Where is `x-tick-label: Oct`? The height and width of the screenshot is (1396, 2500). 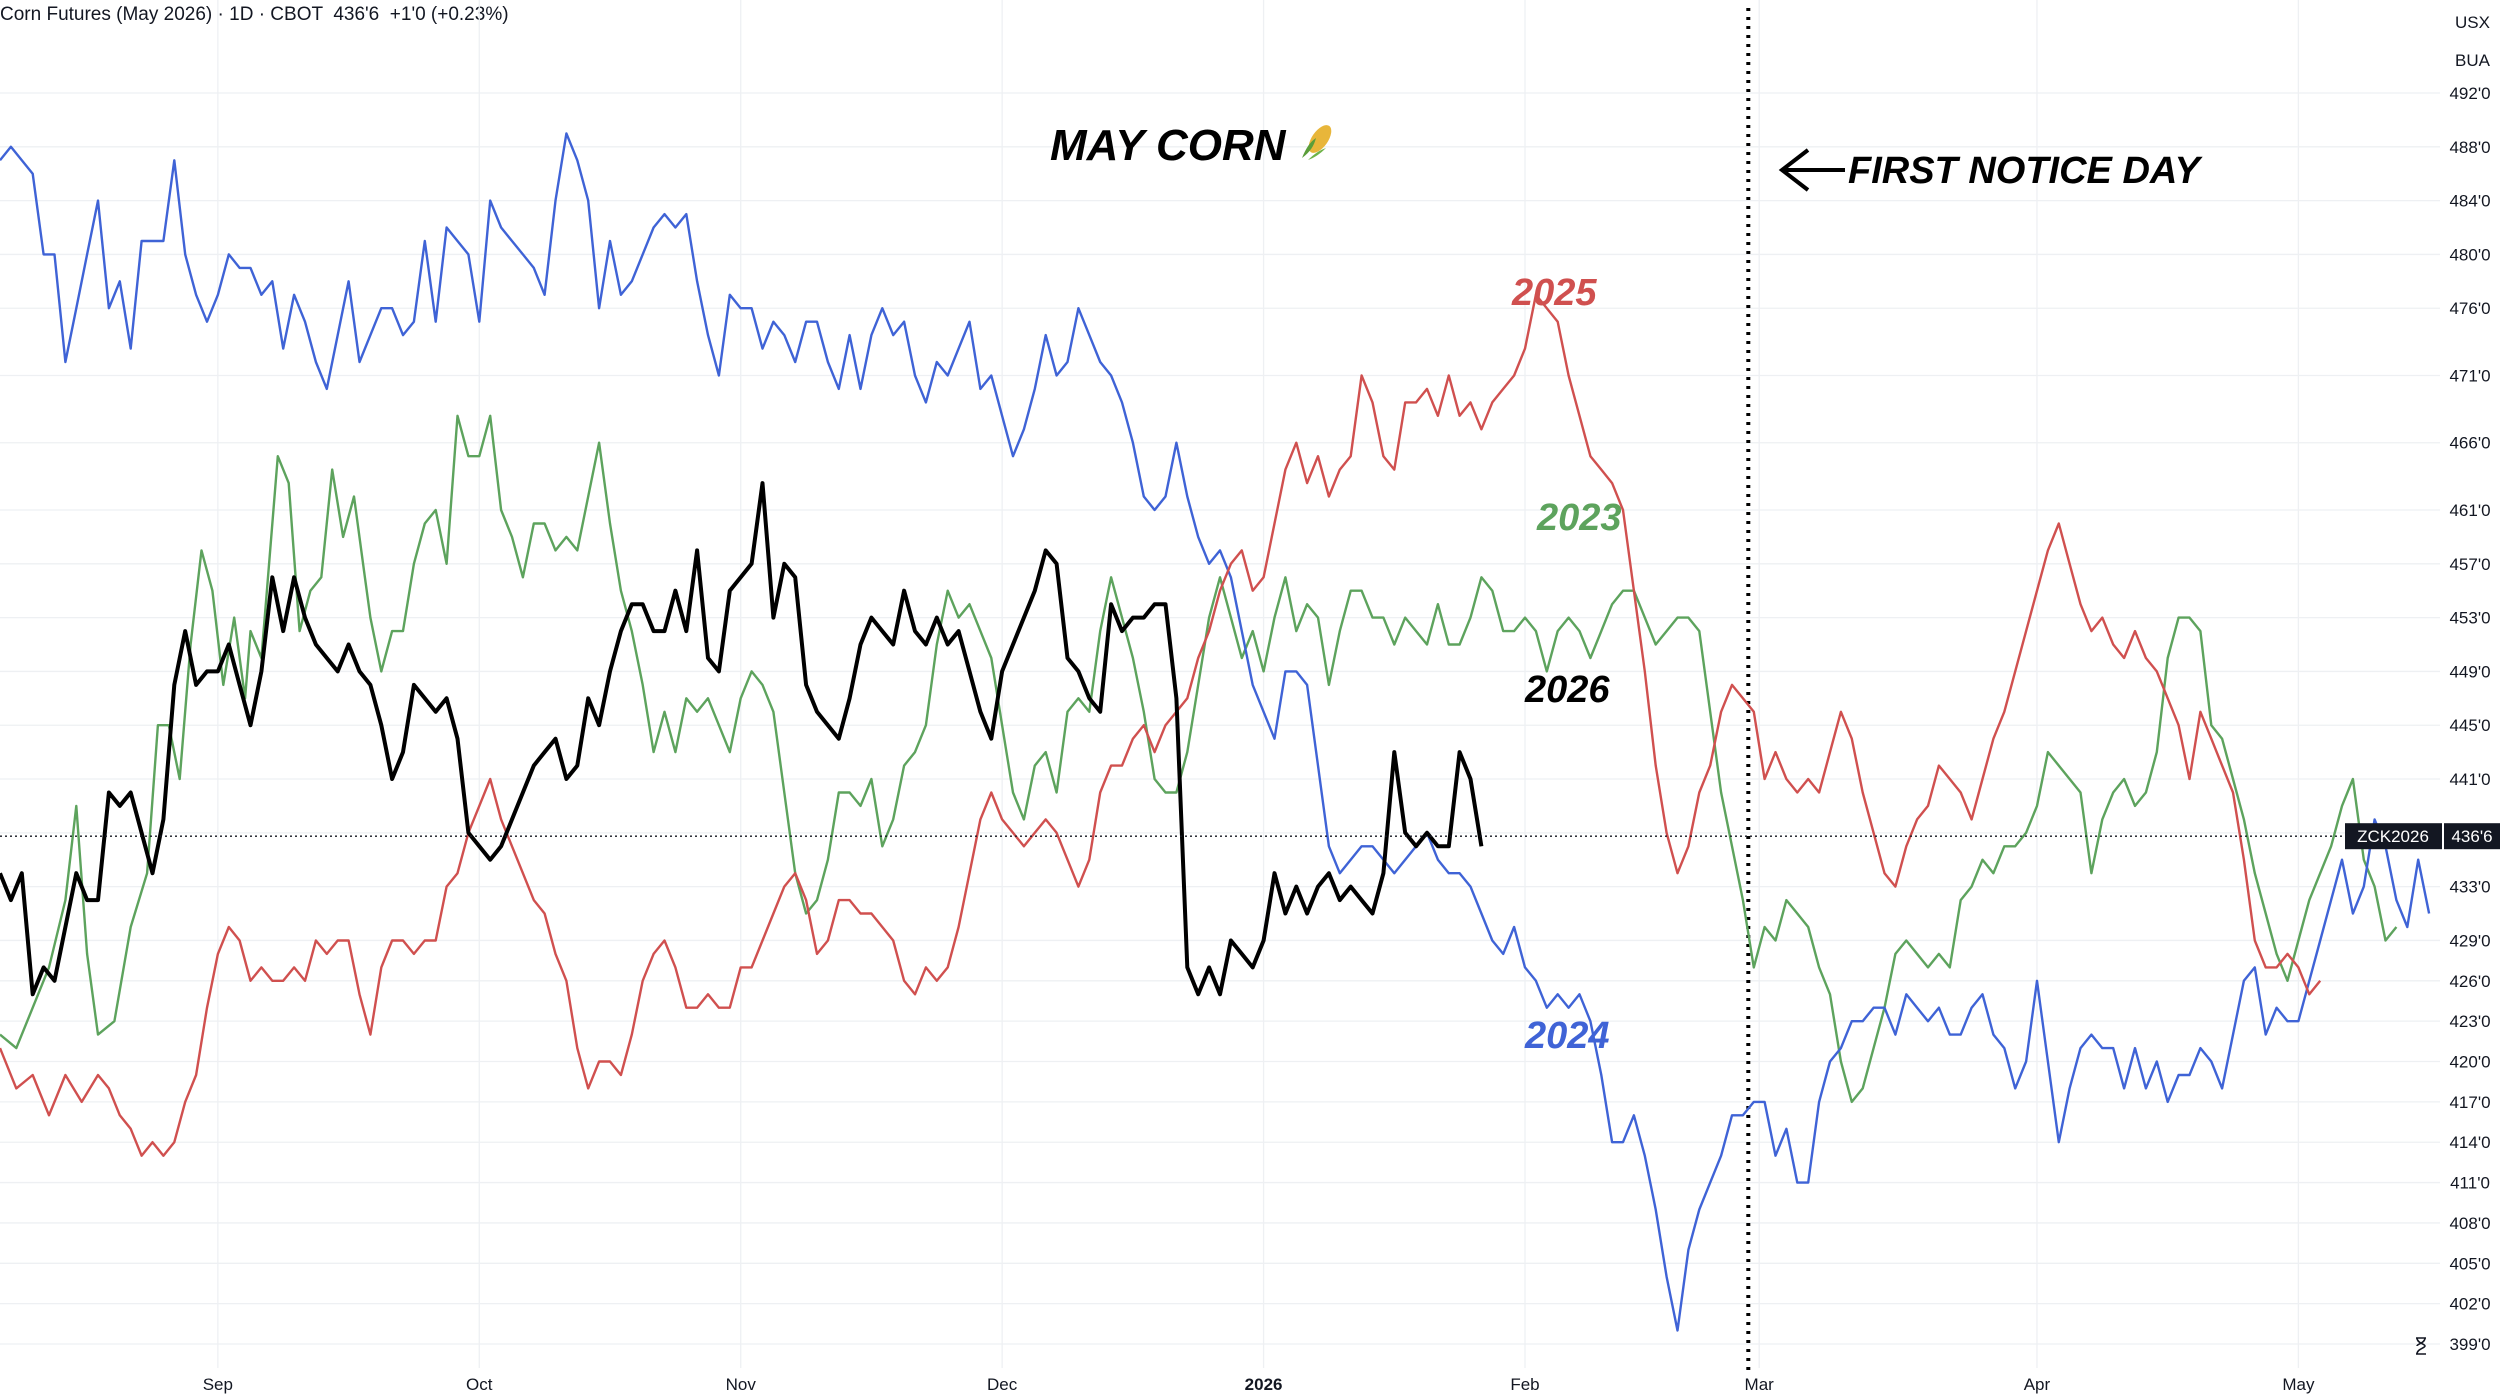 x-tick-label: Oct is located at coordinates (479, 1384).